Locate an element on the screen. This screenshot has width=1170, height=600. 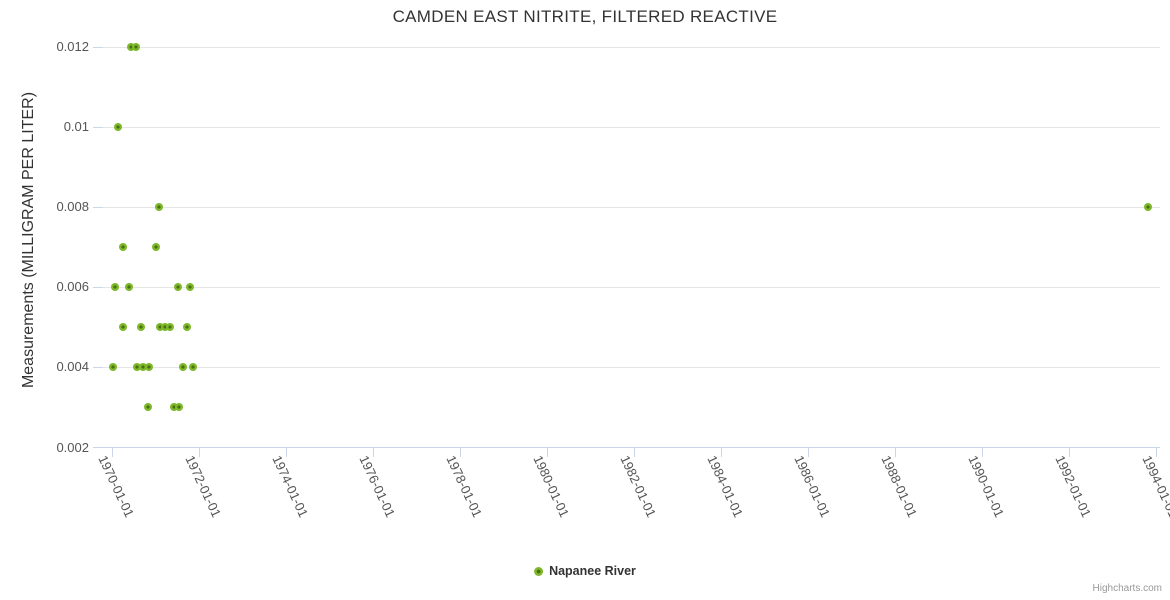
x-axis-tick-label: 1978-01-01 is located at coordinates (464, 486).